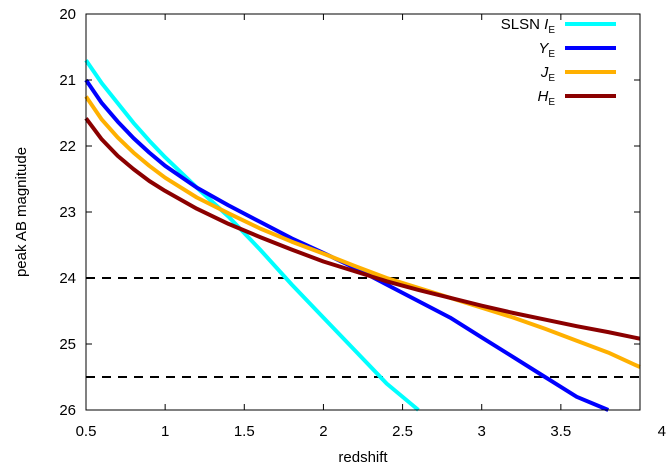 The image size is (667, 468). What do you see at coordinates (522, 24) in the screenshot?
I see `legend-prefix: SLSN` at bounding box center [522, 24].